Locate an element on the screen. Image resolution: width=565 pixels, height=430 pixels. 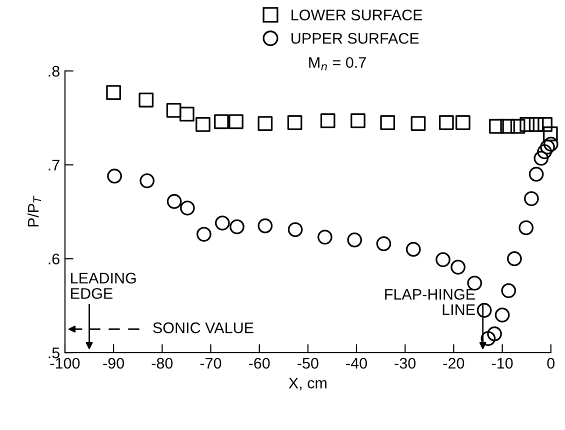
y-axis-title: P/P$_{T}$ is located at coordinates (34, 211).